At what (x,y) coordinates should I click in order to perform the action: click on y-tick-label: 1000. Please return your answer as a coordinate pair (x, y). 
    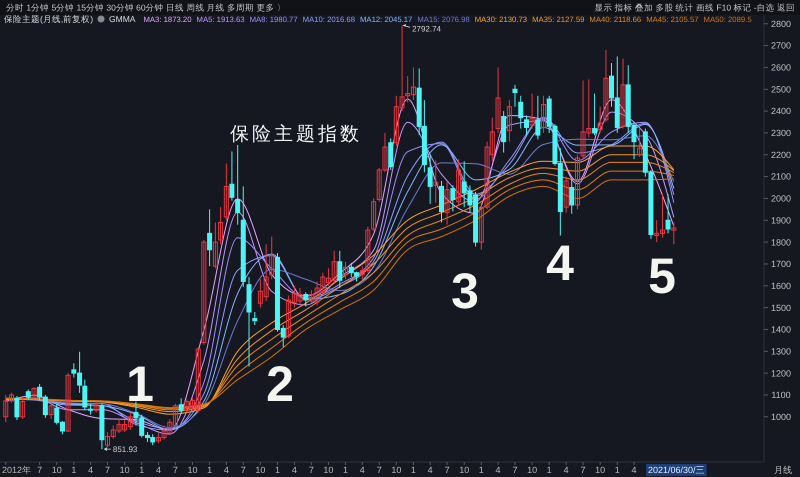
    Looking at the image, I should click on (781, 417).